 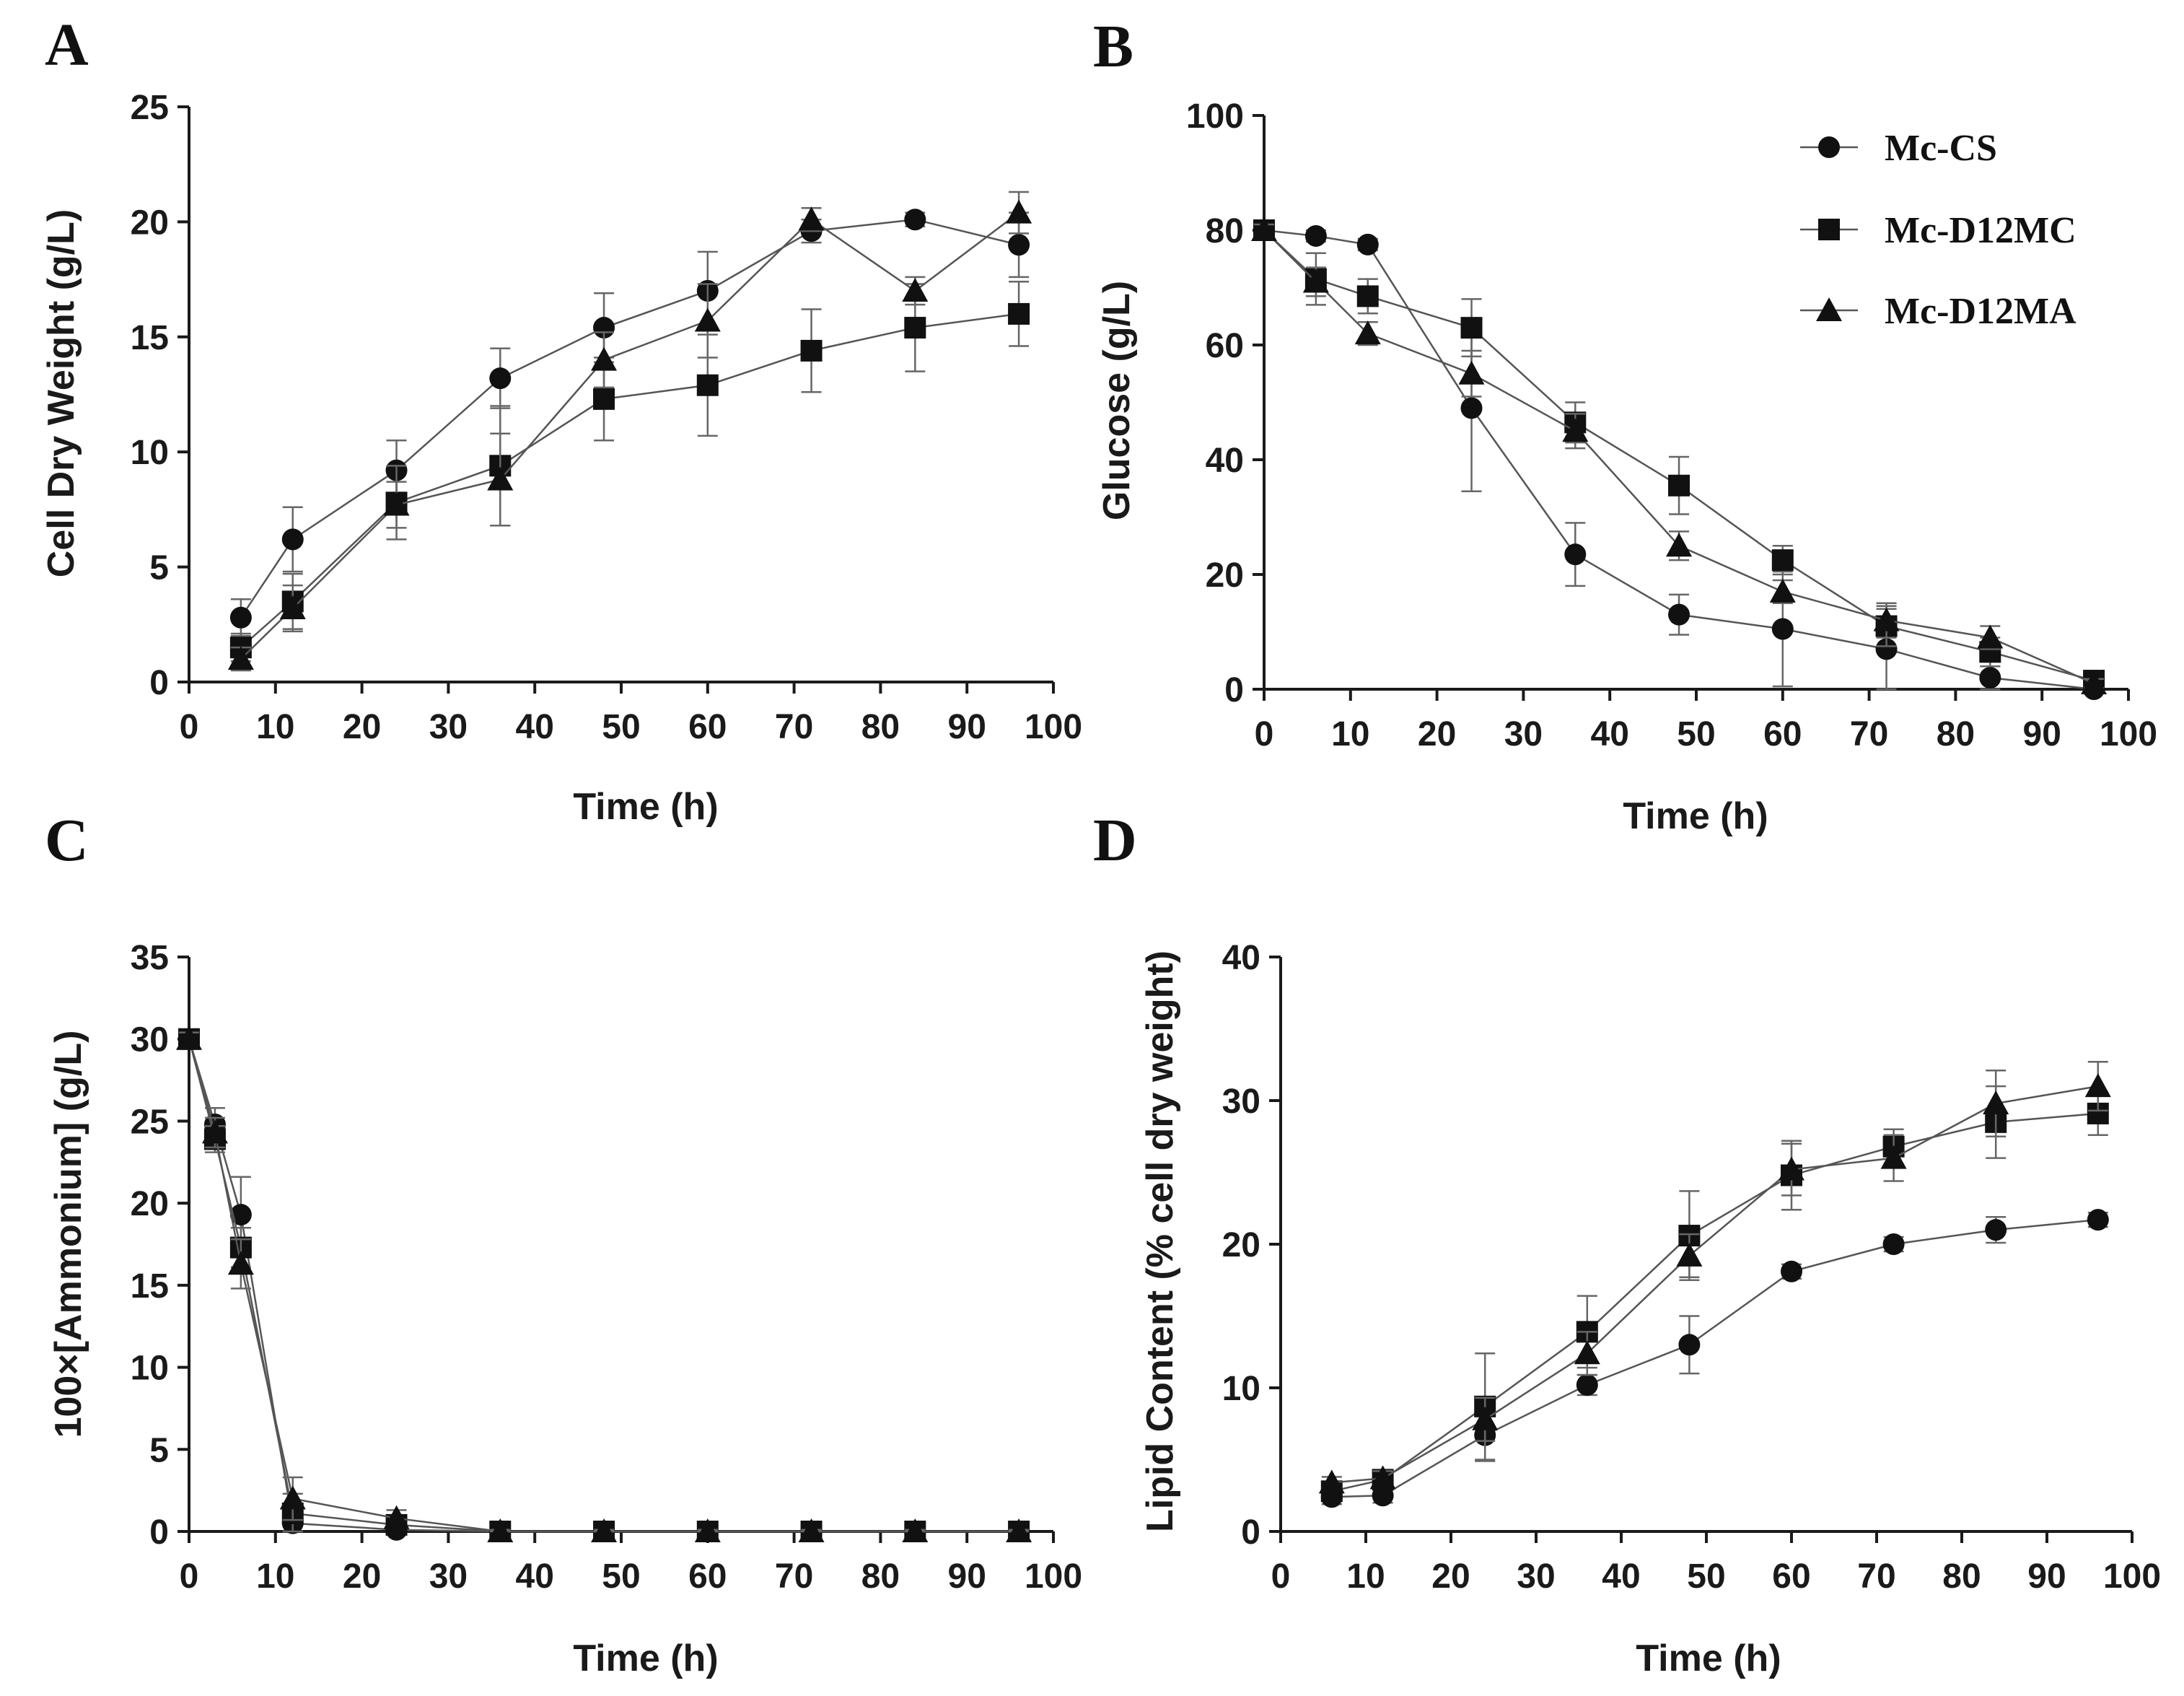 I want to click on panel-d-x-tick-label: 70, so click(x=1876, y=1576).